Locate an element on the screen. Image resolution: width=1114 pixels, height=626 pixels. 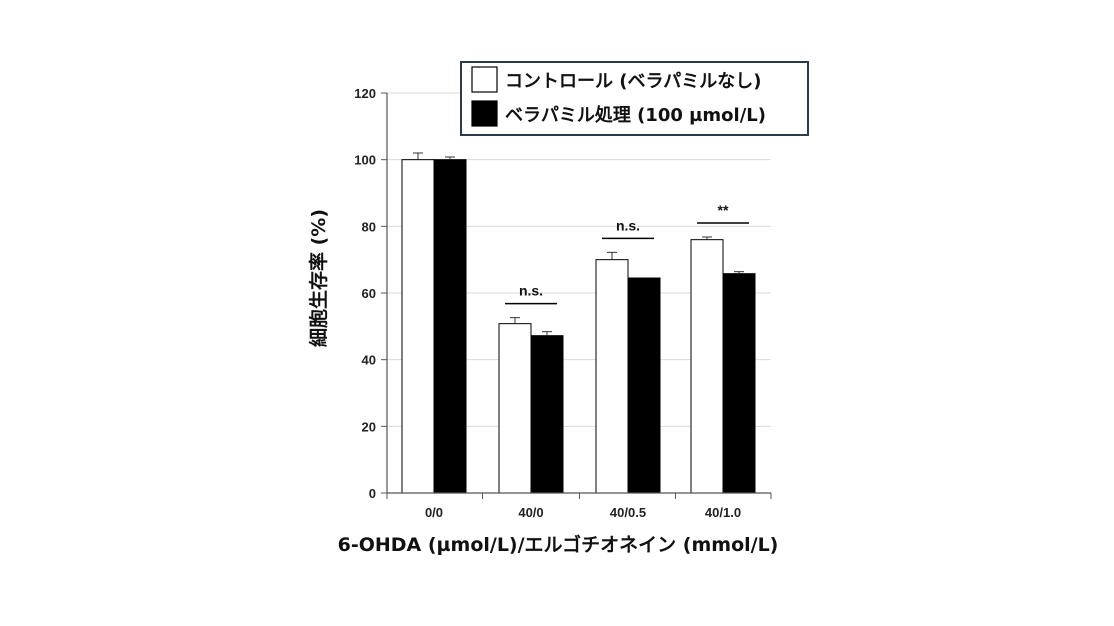
y-tick-label: 80 is located at coordinates (369, 226).